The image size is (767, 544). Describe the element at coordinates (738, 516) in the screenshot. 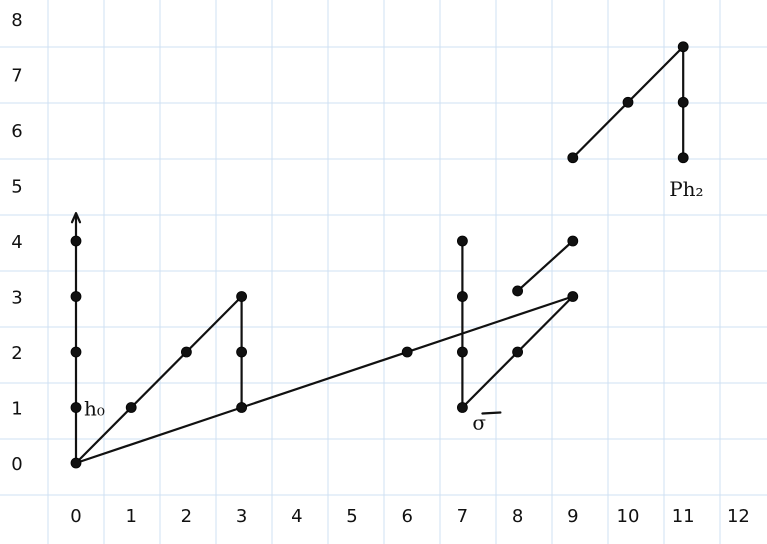

I see `x-tick-label: 12` at that location.